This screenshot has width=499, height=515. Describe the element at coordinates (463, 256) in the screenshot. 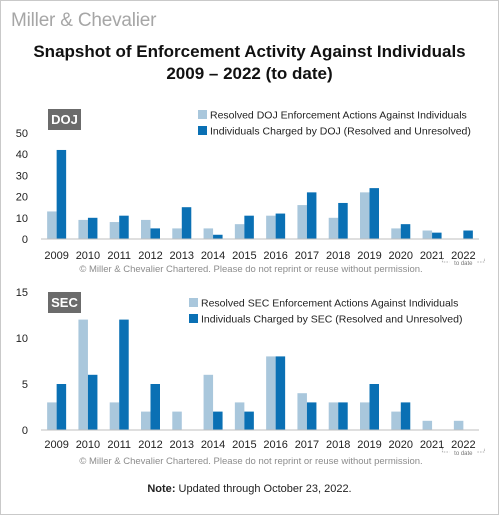

I see `panel-doj-category-label: 2022` at that location.